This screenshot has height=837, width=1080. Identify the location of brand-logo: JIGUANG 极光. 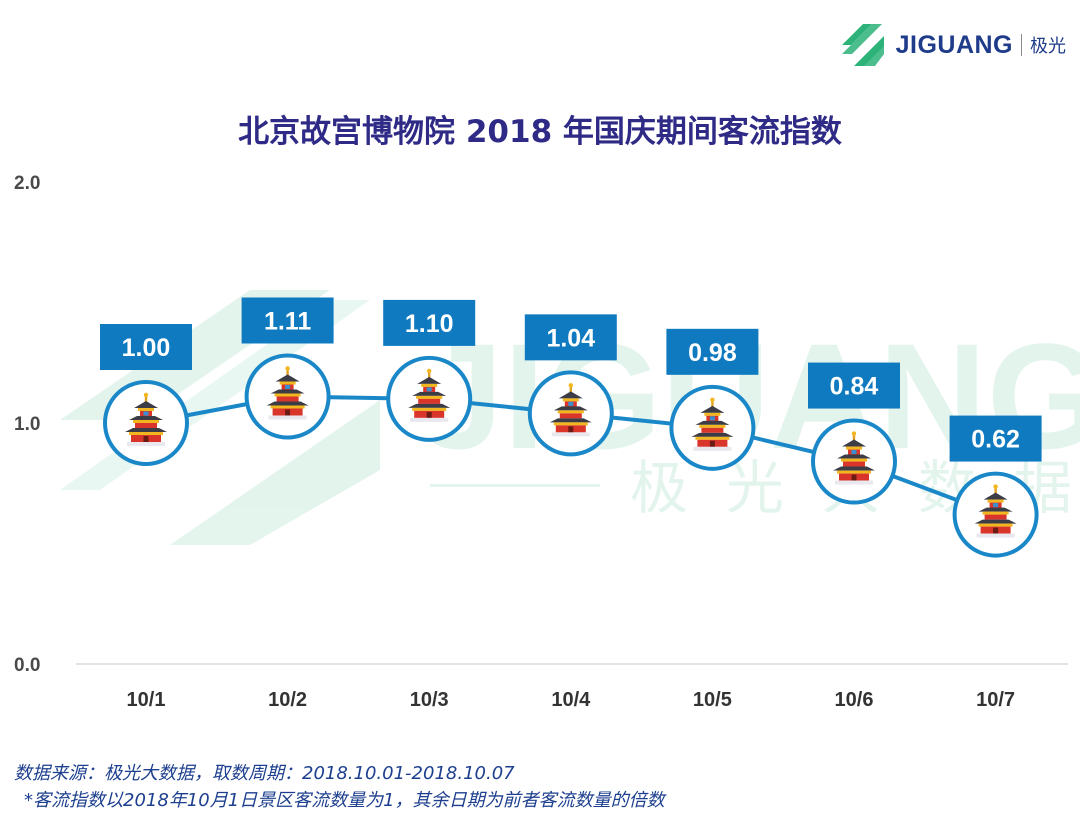
(952, 45).